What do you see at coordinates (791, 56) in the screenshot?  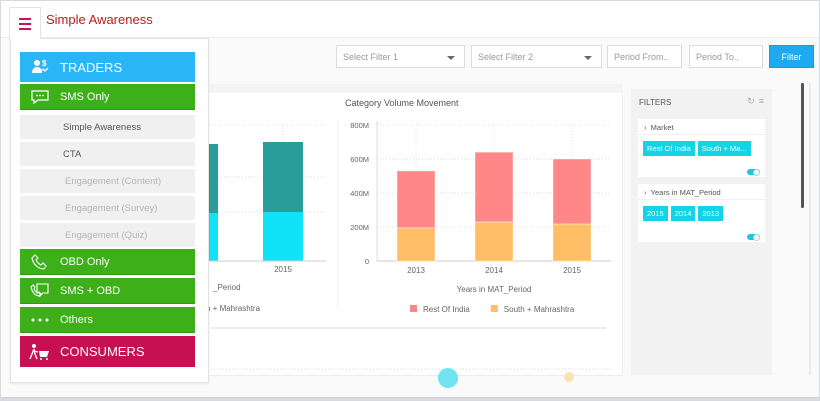 I see `filter-button: Filter` at bounding box center [791, 56].